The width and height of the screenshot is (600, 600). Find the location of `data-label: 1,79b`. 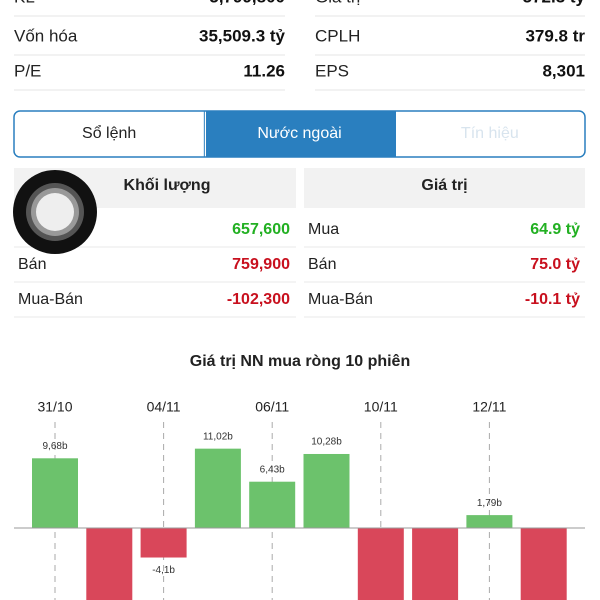

data-label: 1,79b is located at coordinates (489, 503).